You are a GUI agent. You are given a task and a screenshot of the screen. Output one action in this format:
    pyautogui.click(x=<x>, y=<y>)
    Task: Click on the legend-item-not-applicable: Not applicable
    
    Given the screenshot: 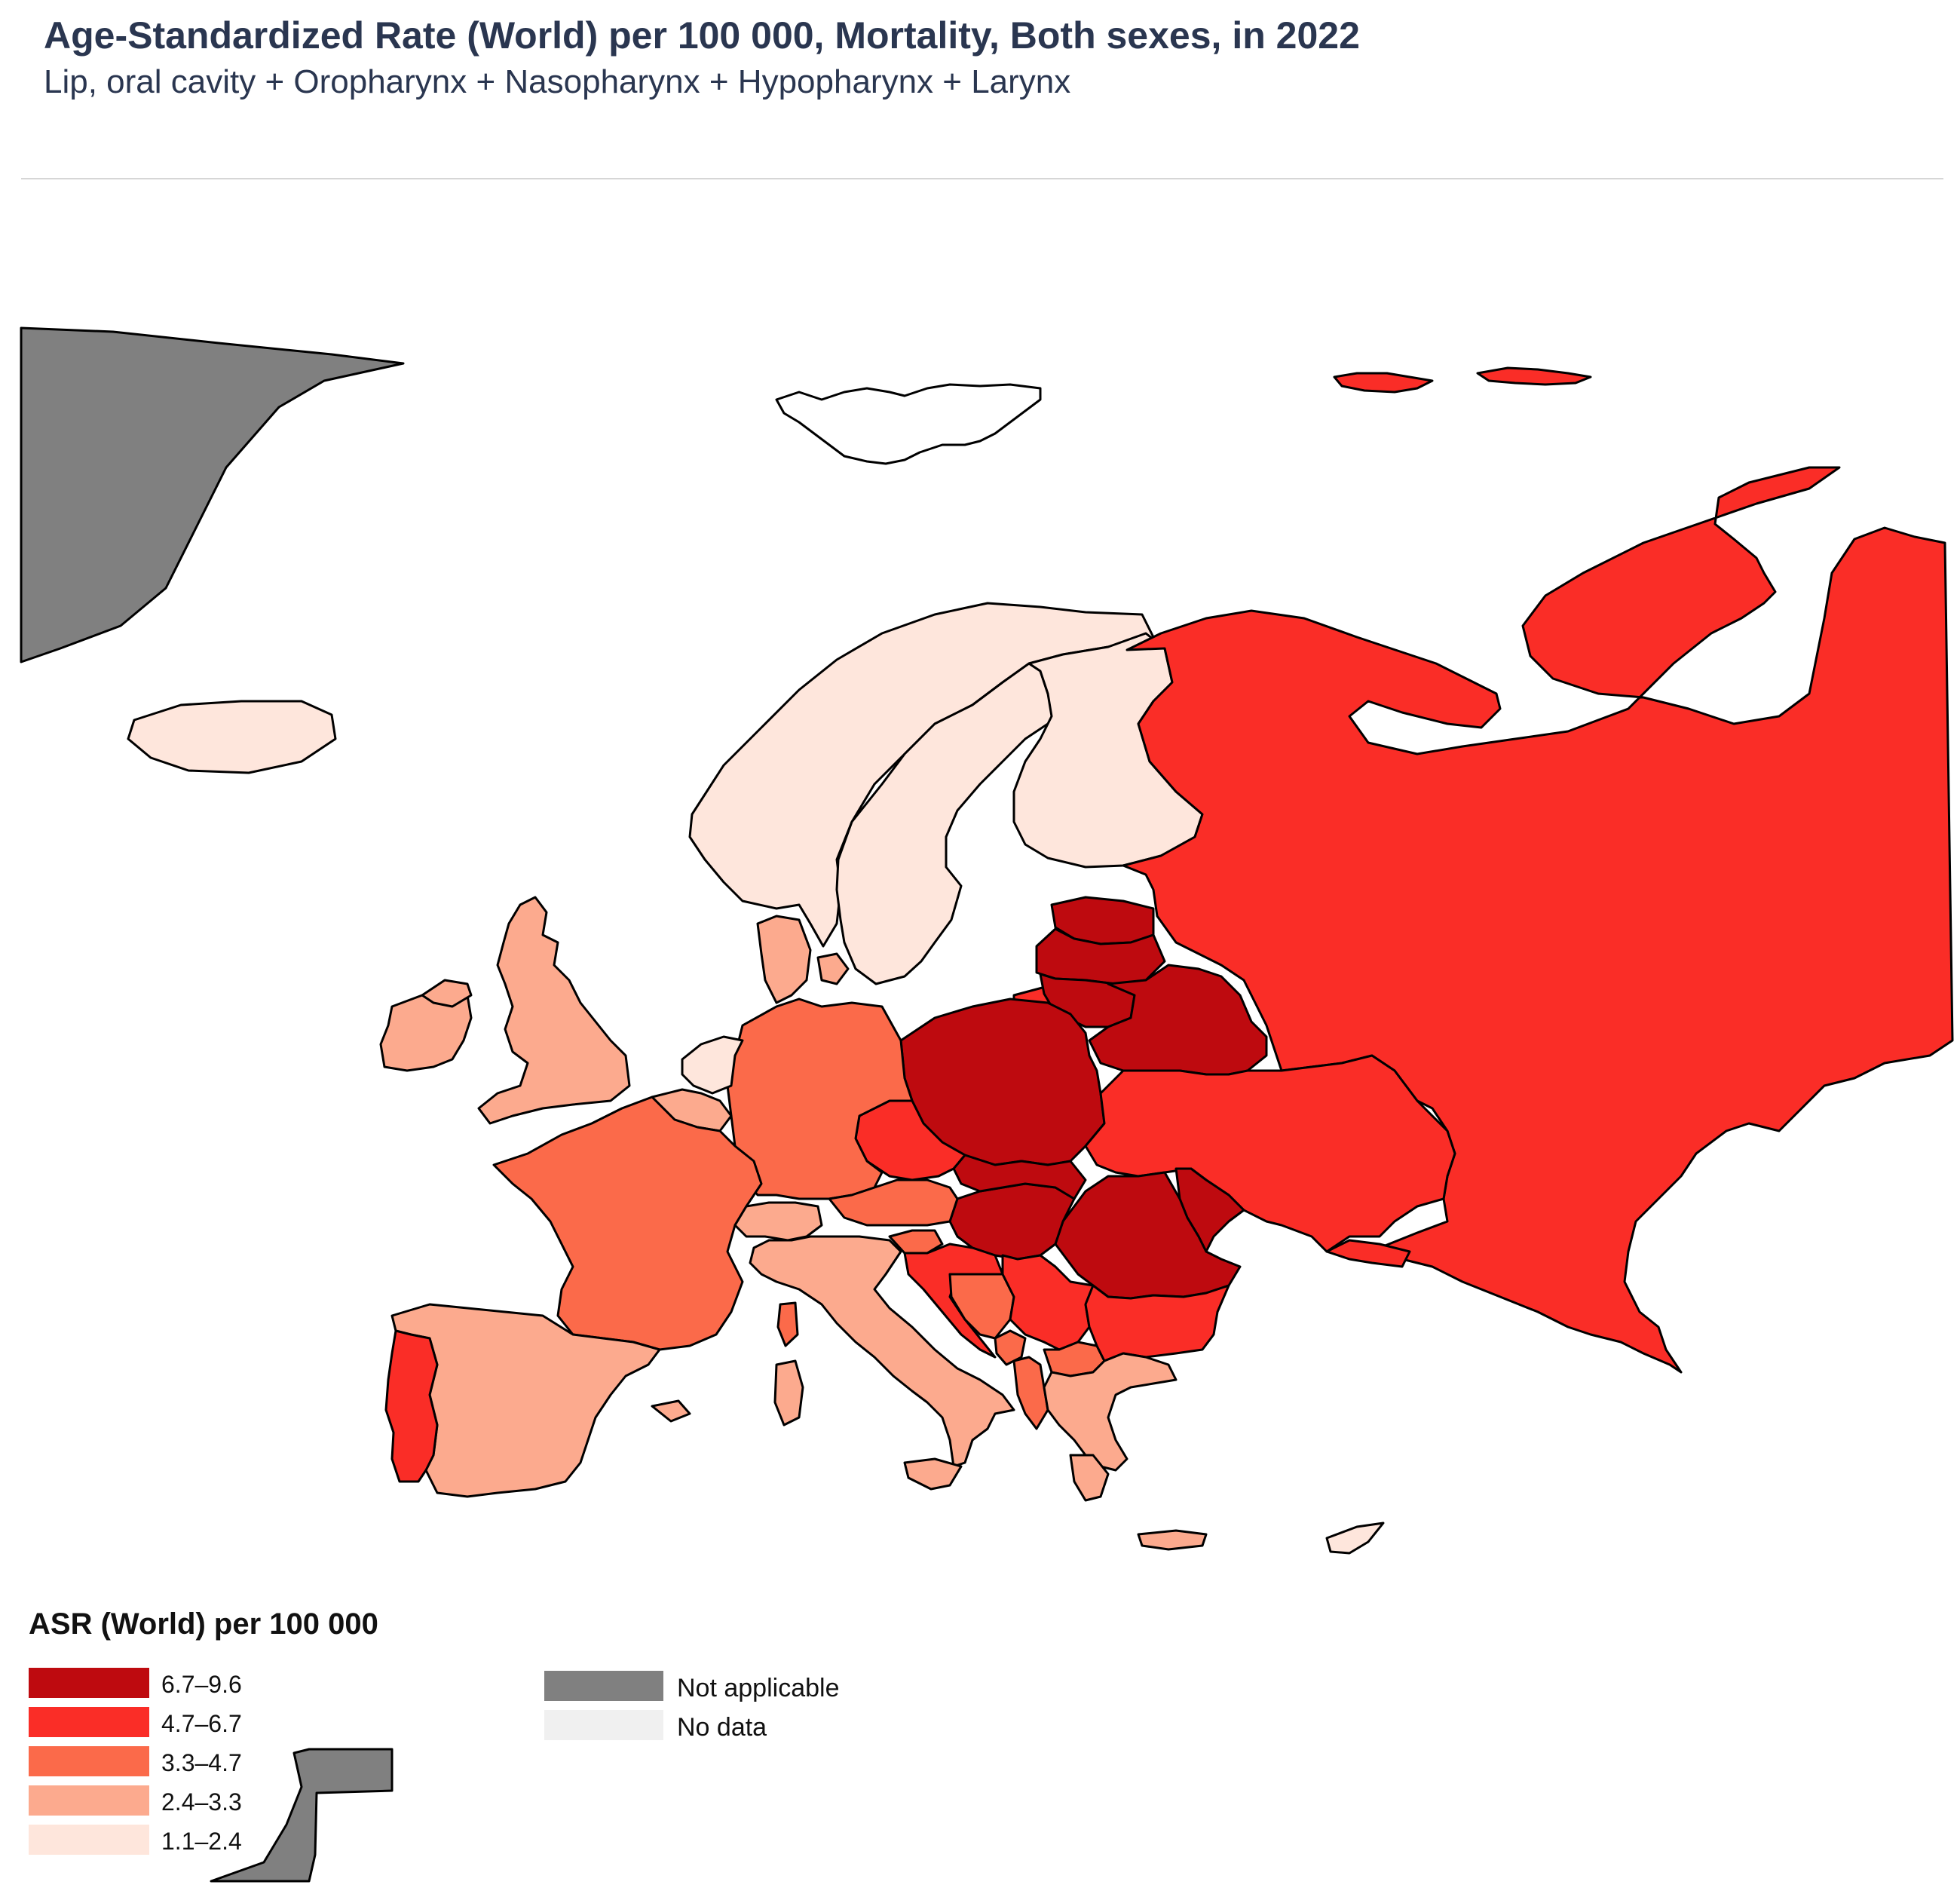 What is the action you would take?
    pyautogui.click(x=732, y=1688)
    